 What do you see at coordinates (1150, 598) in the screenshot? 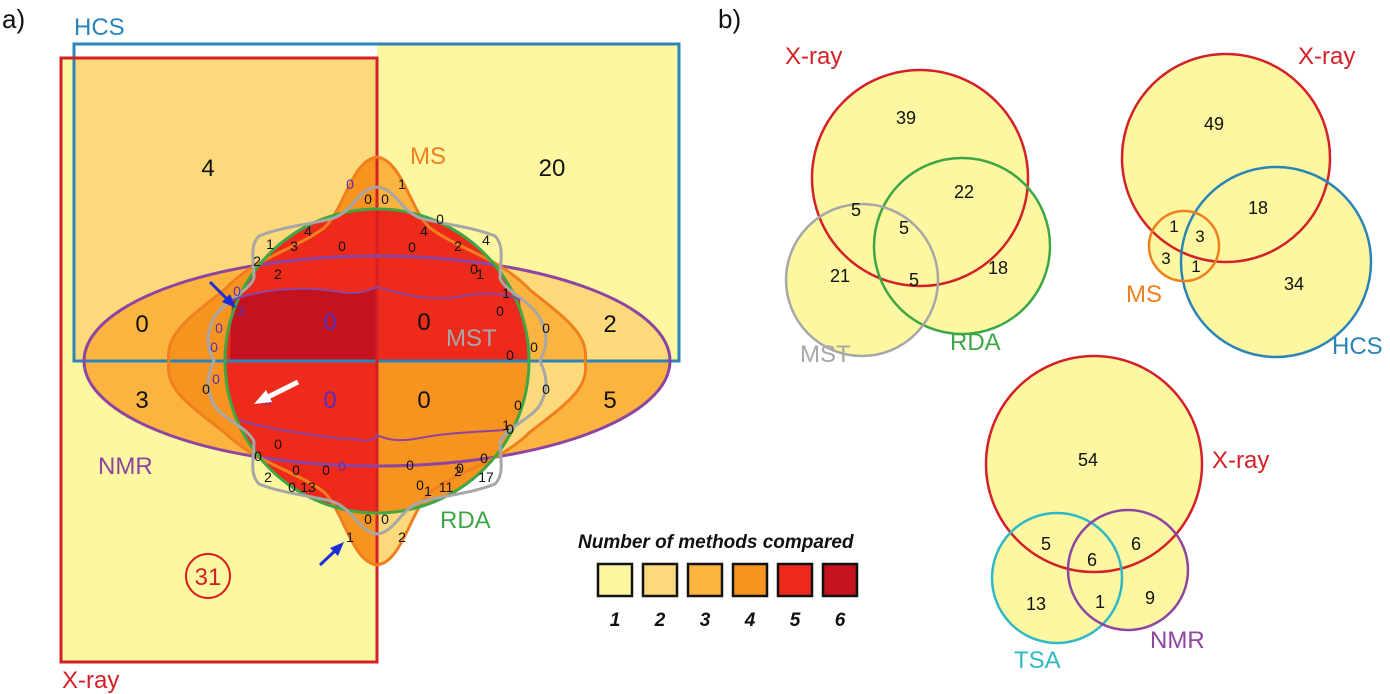
I see `venn3-count-nmr-only: 9` at bounding box center [1150, 598].